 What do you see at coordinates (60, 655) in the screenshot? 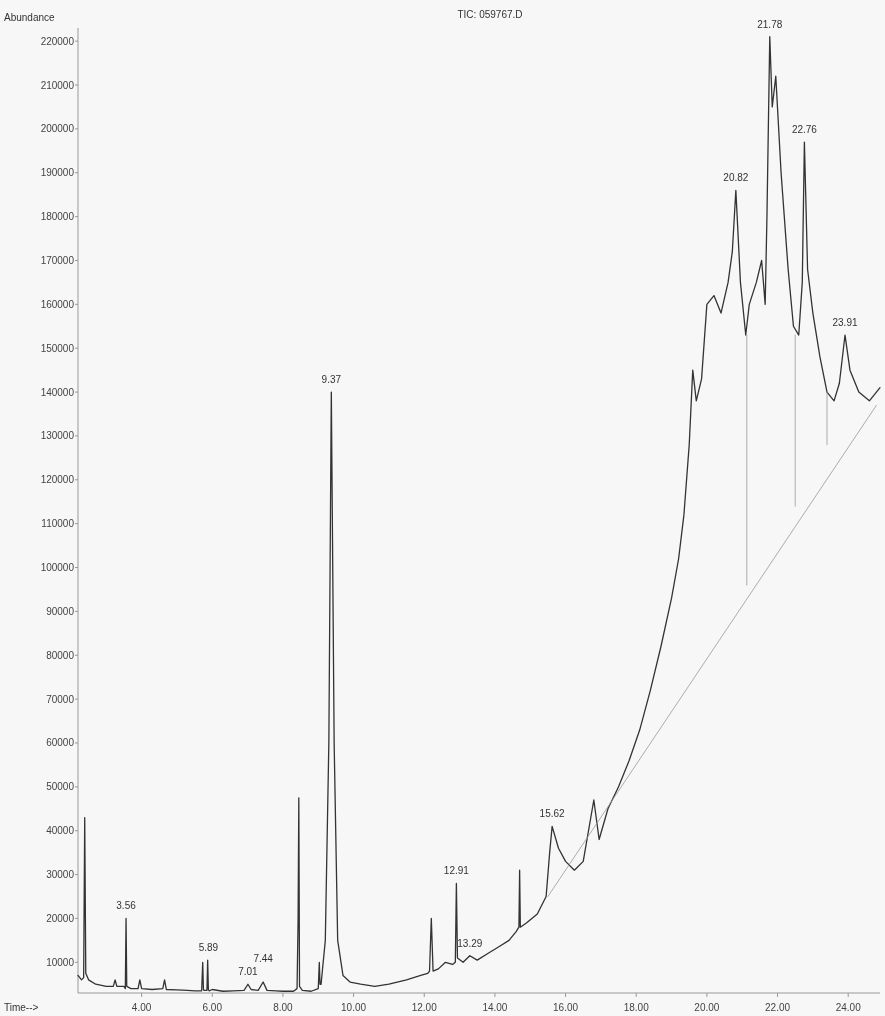
I see `y-tick-label: 80000` at bounding box center [60, 655].